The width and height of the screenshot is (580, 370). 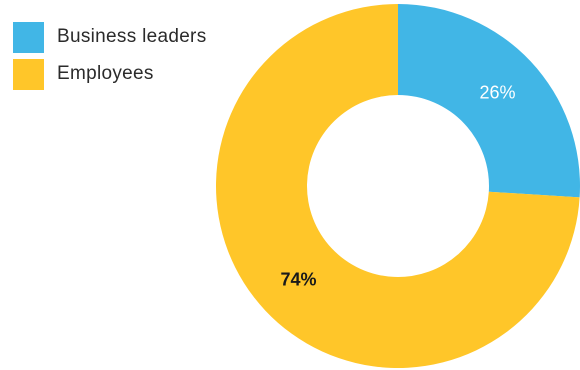 I want to click on legend-label-employees: Employees, so click(x=105, y=73).